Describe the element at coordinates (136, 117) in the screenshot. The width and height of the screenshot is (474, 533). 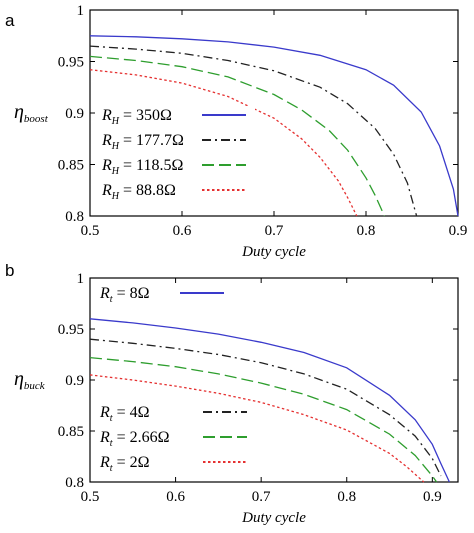
I see `legend-label: RH = 350Ω` at that location.